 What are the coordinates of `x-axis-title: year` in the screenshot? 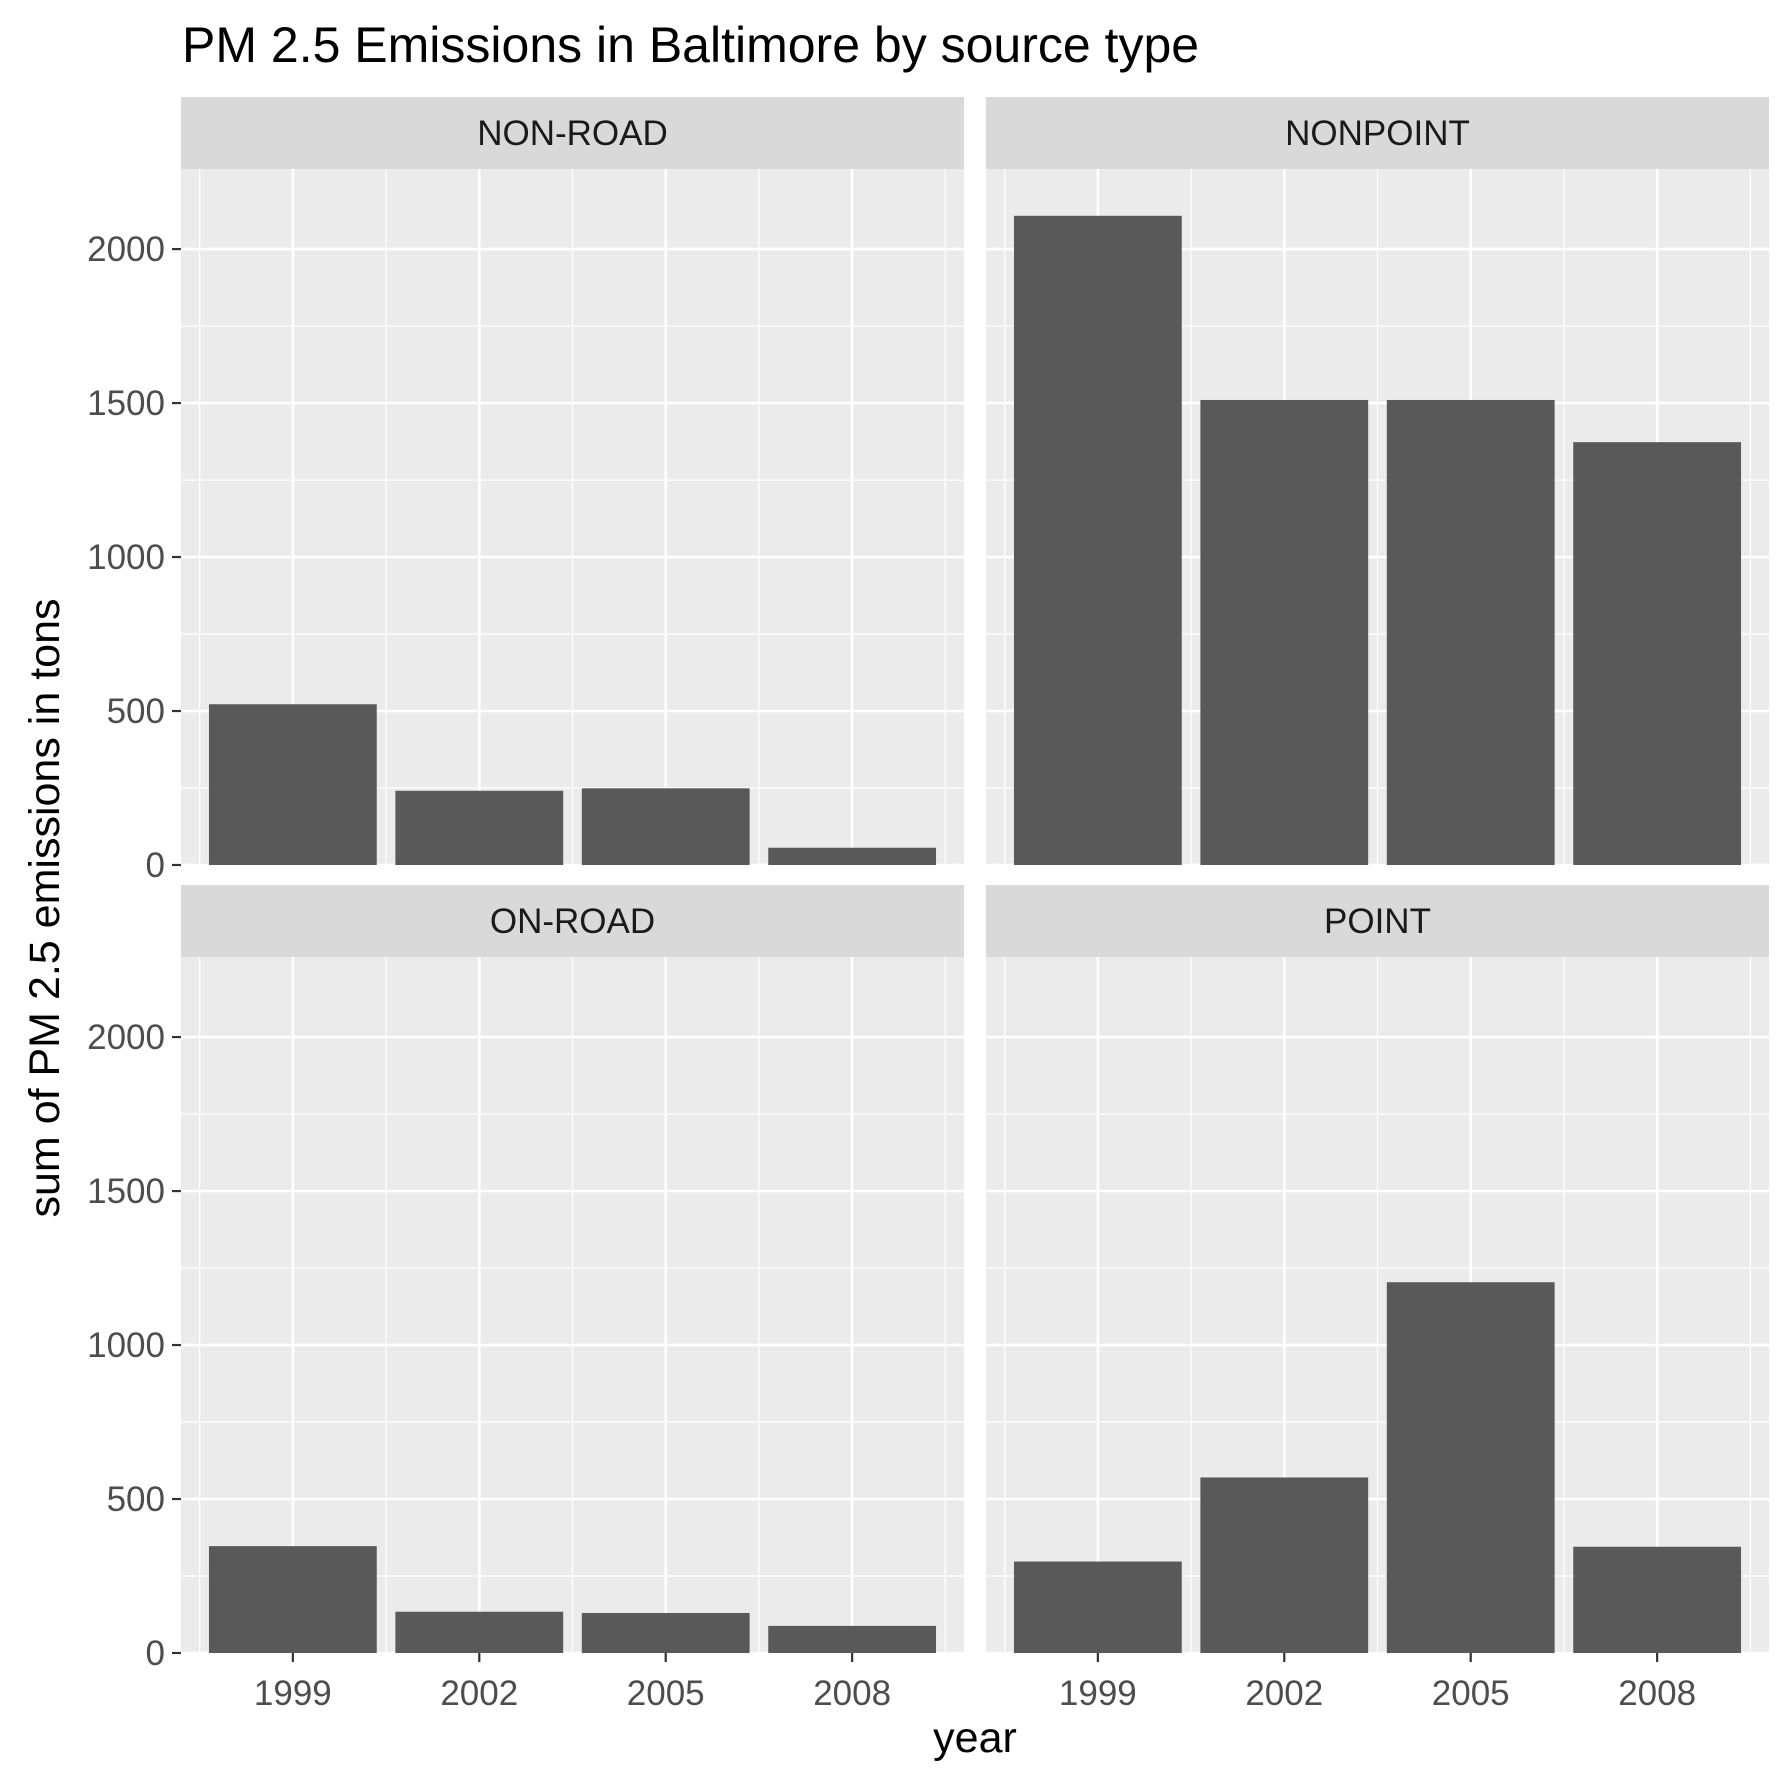 It's located at (975, 1738).